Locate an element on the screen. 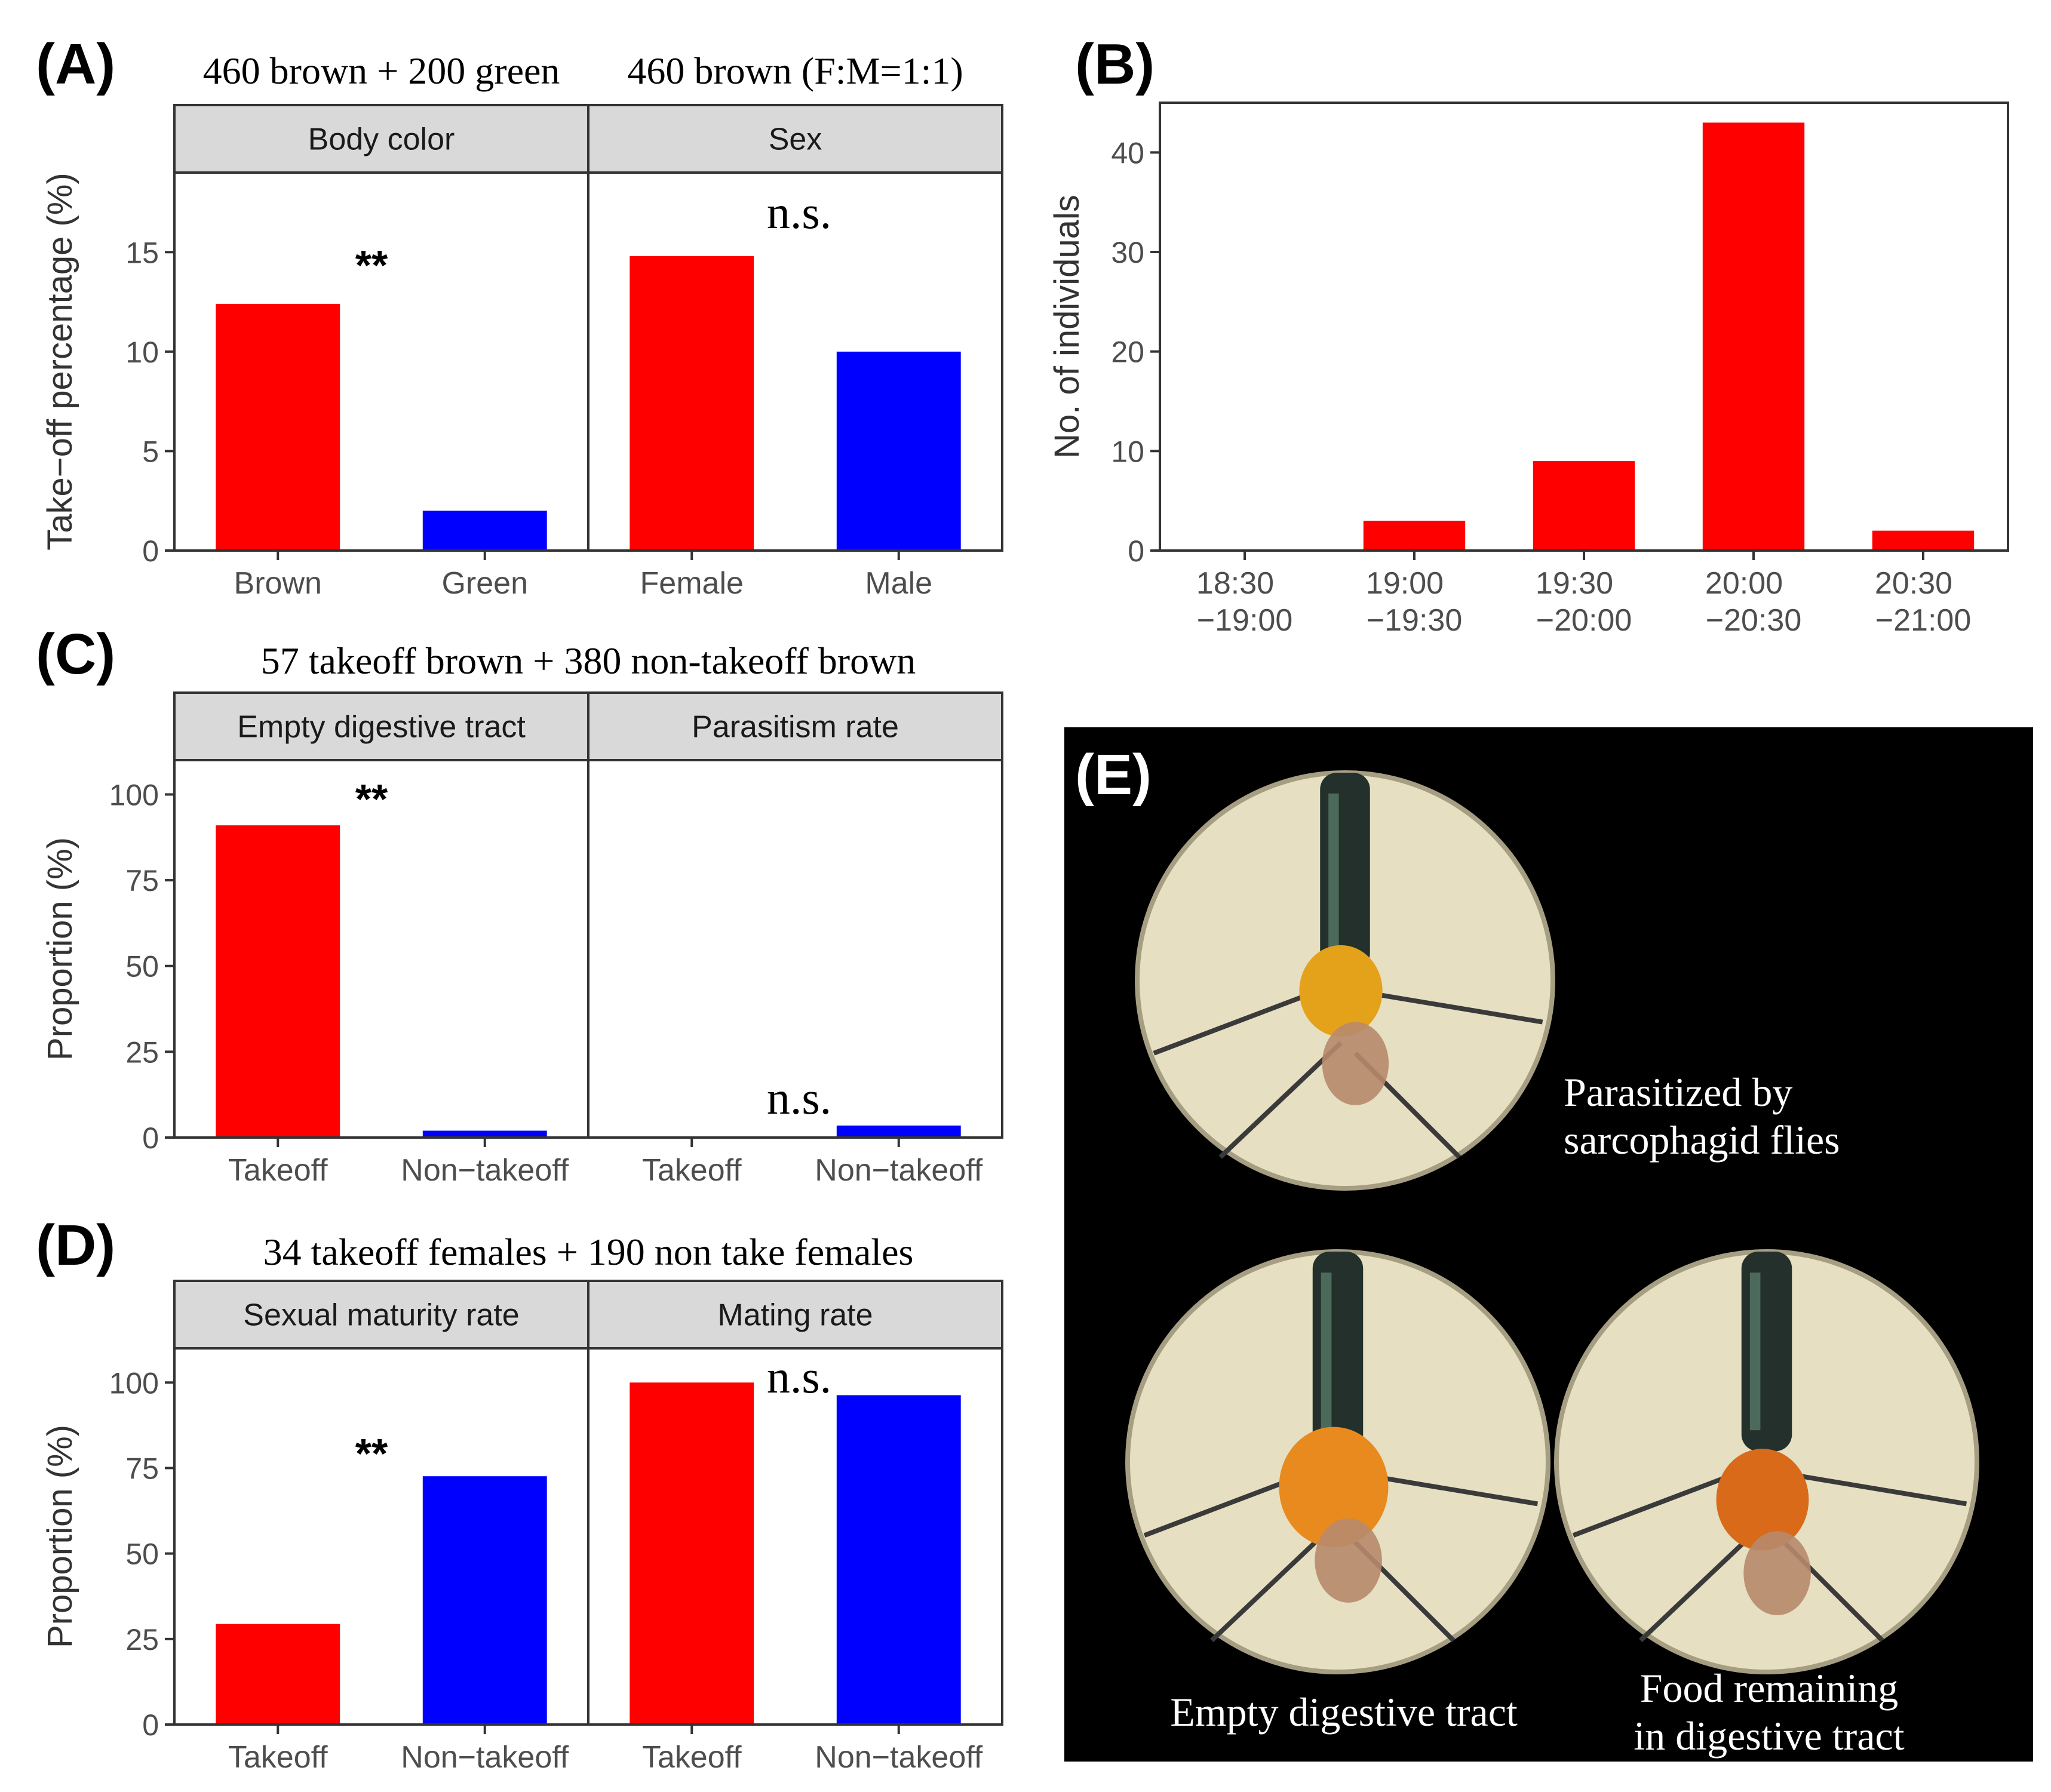 The image size is (2051, 1792). facet-strip-label: Sexual maturity rate is located at coordinates (381, 1315).